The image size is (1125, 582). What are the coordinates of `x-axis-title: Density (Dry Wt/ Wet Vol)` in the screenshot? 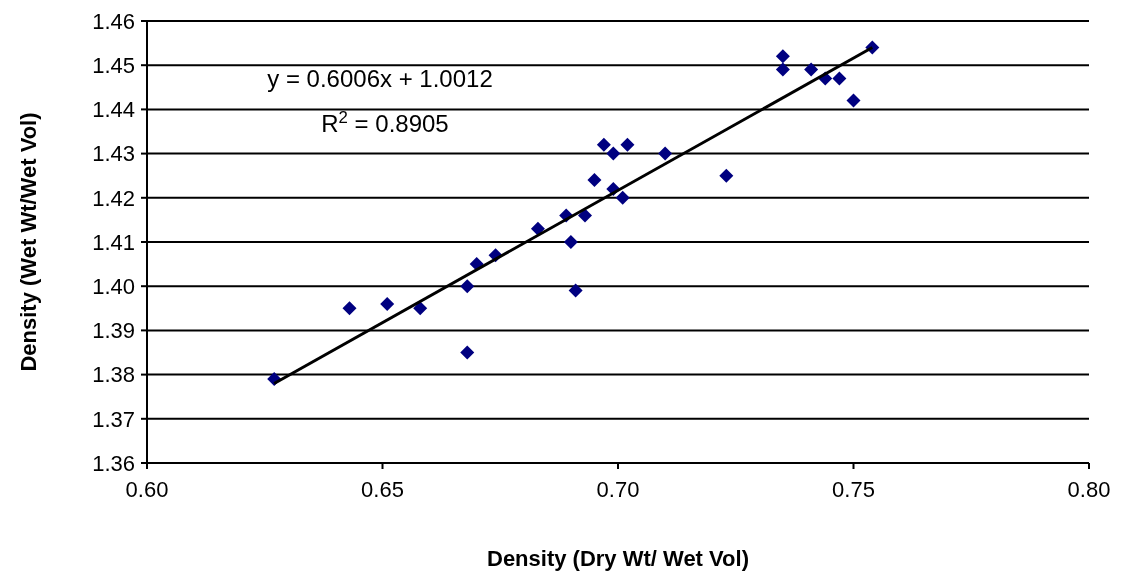 It's located at (618, 558).